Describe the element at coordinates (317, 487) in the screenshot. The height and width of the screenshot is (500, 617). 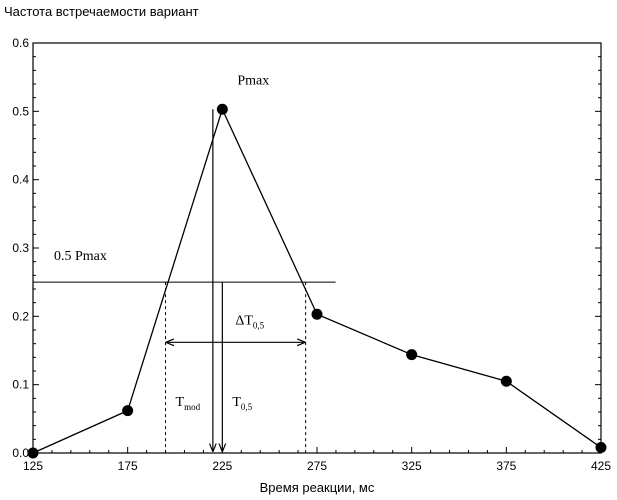
I see `x-axis-label: Время реакции, мс` at that location.